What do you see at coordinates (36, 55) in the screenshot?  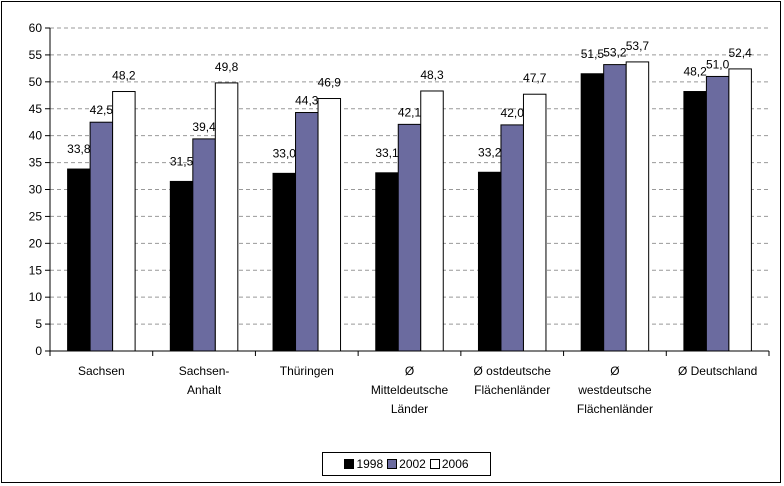 I see `y-tick-label: 55` at bounding box center [36, 55].